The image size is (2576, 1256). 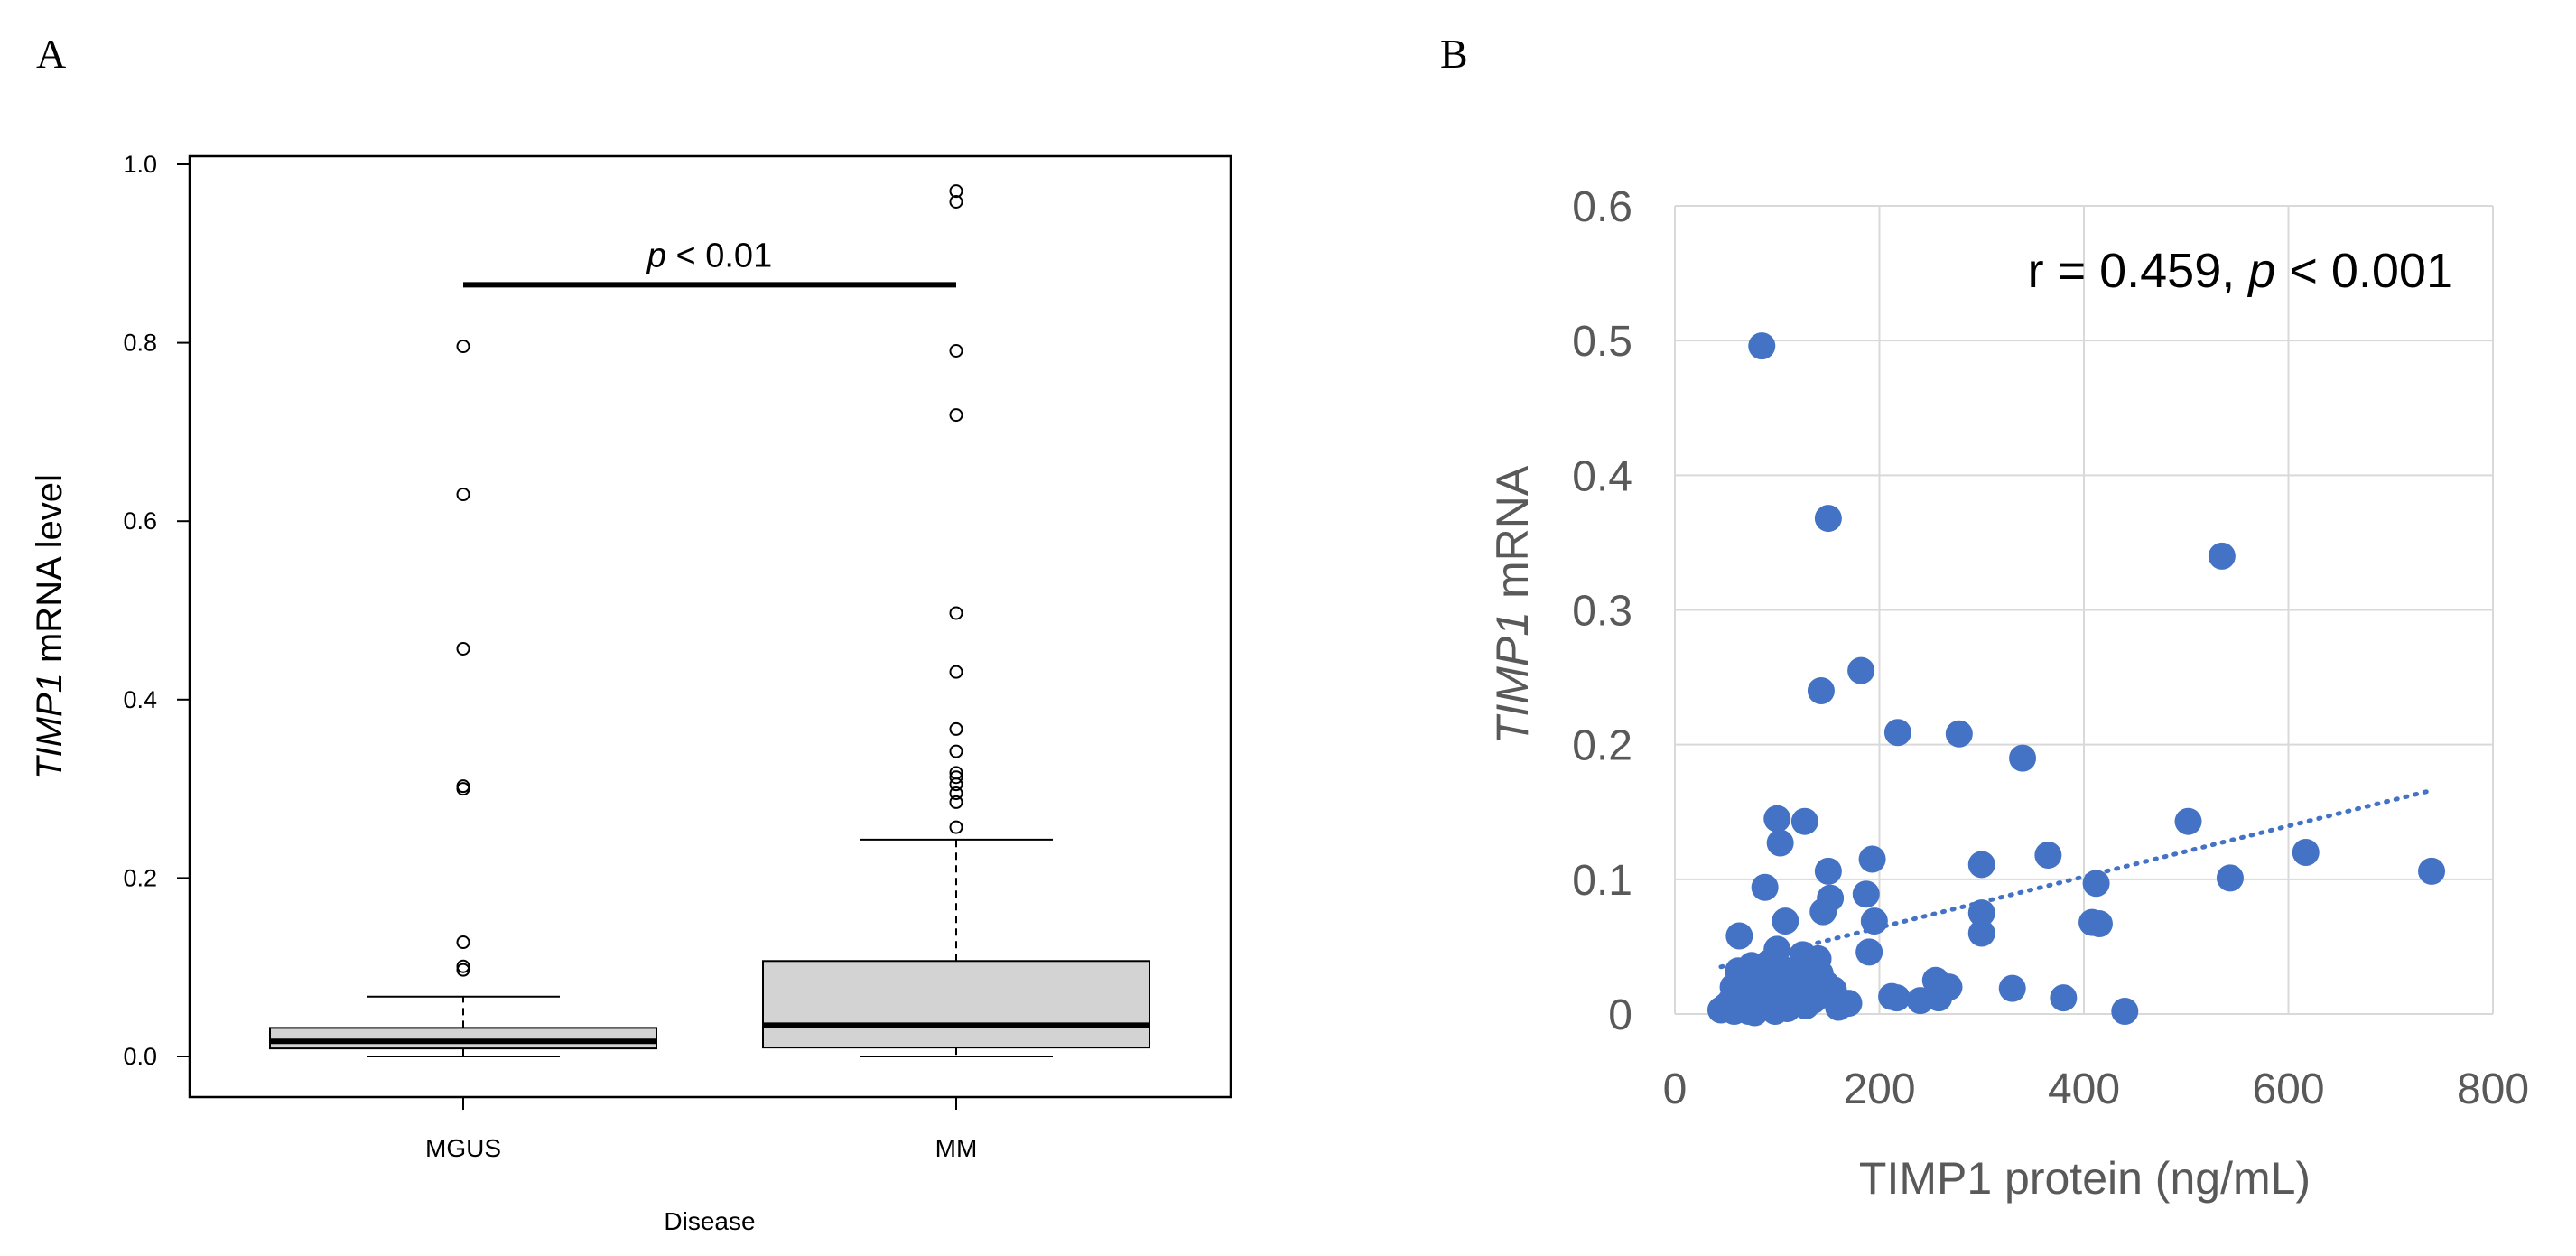 What do you see at coordinates (2085, 1178) in the screenshot?
I see `scatter-x-axis-label: TIMP1 protein (ng/mL)` at bounding box center [2085, 1178].